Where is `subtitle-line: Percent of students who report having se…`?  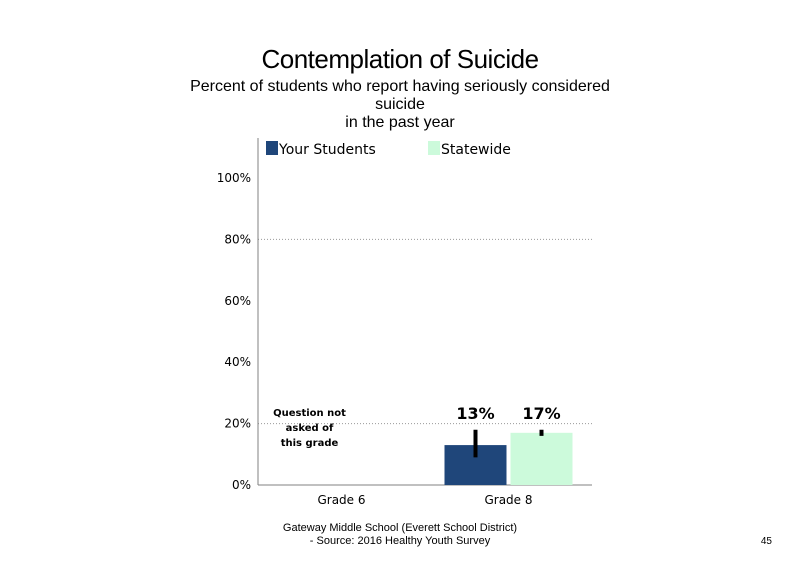 subtitle-line: Percent of students who report having se… is located at coordinates (400, 86).